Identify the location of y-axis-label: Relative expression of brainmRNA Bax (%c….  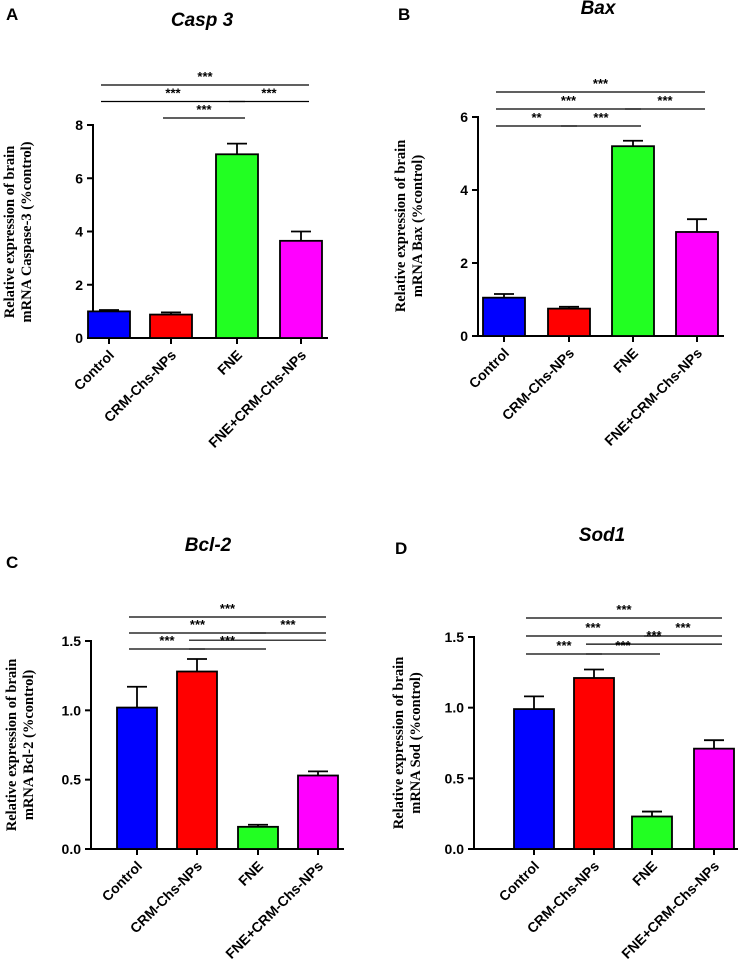
(409, 226).